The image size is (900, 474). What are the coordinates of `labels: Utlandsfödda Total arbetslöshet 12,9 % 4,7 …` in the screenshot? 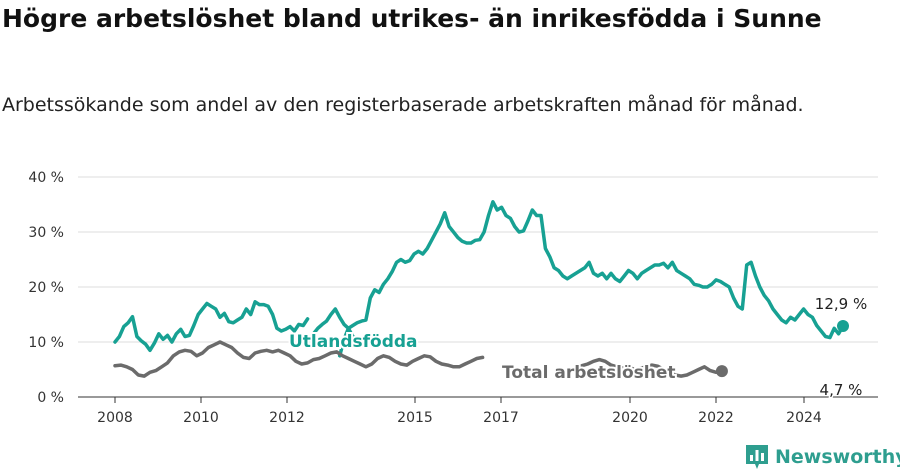 It's located at (577, 348).